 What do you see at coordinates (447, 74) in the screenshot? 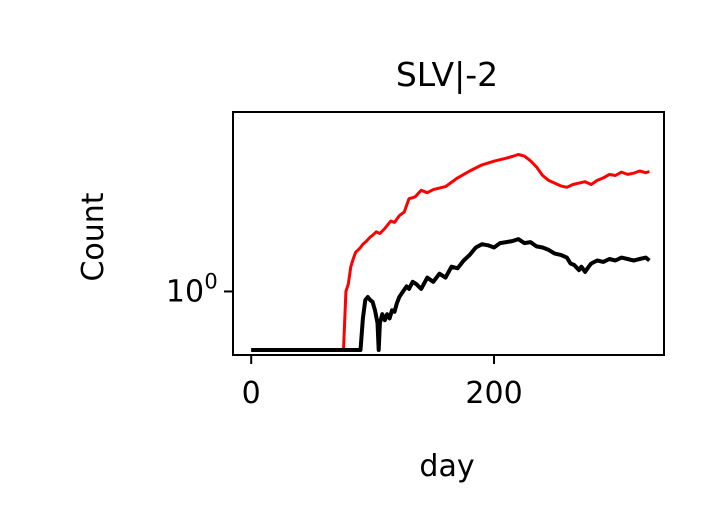
I see `chart-title: SLV|-2` at bounding box center [447, 74].